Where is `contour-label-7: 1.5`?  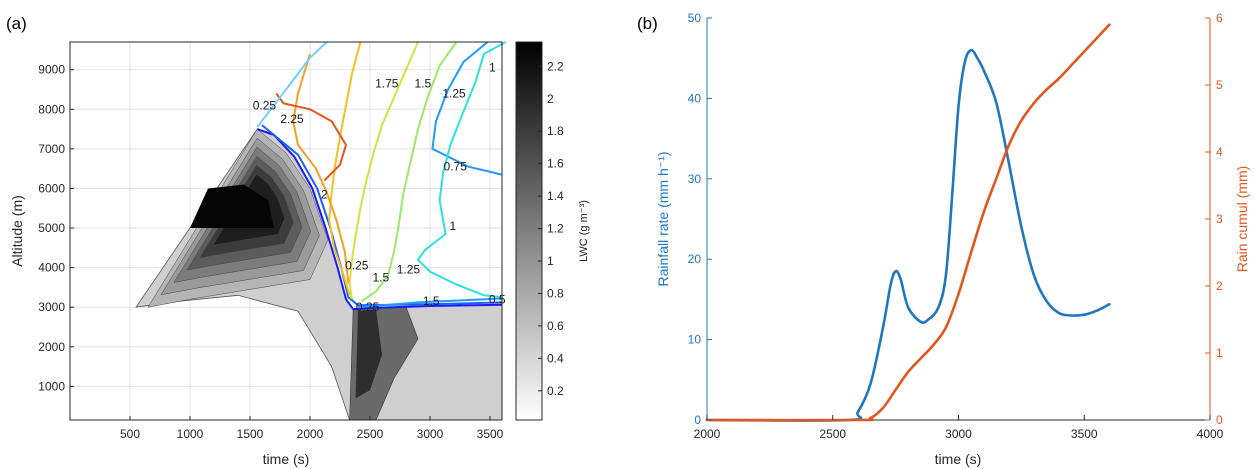 contour-label-7: 1.5 is located at coordinates (380, 277).